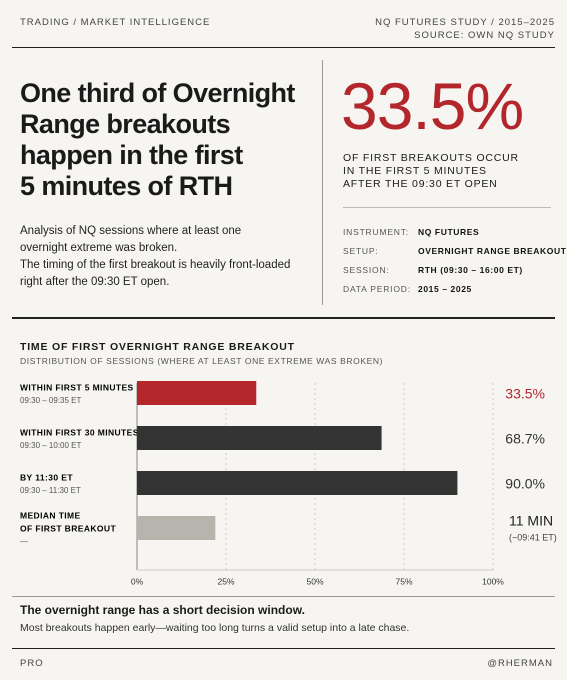 This screenshot has height=680, width=567. I want to click on category-label: OF FIRST BREAKOUT, so click(68, 528).